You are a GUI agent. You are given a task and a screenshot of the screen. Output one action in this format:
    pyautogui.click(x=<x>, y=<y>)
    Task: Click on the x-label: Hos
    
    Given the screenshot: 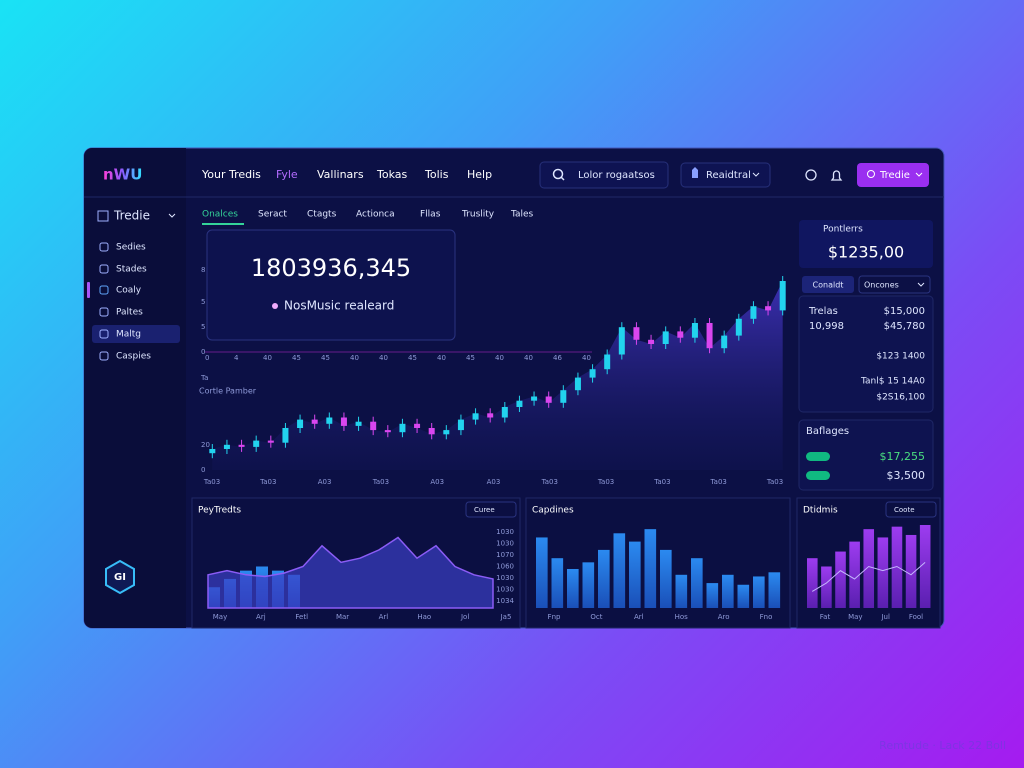 What is the action you would take?
    pyautogui.click(x=682, y=617)
    